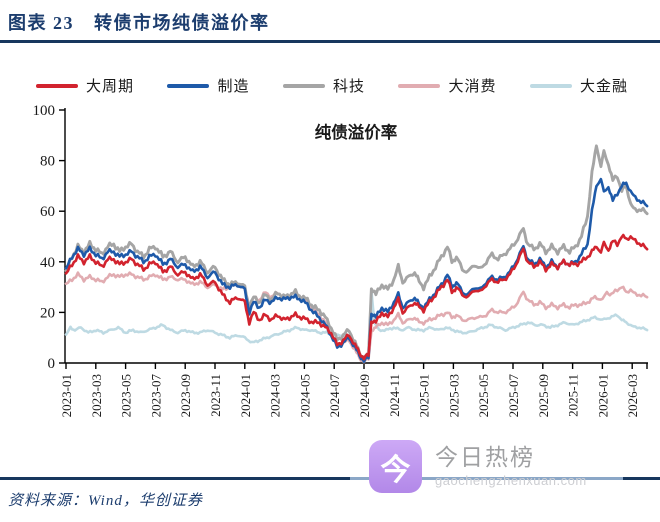 This screenshot has height=522, width=660. Describe the element at coordinates (126, 395) in the screenshot. I see `x-tick-label: 2023-05` at that location.